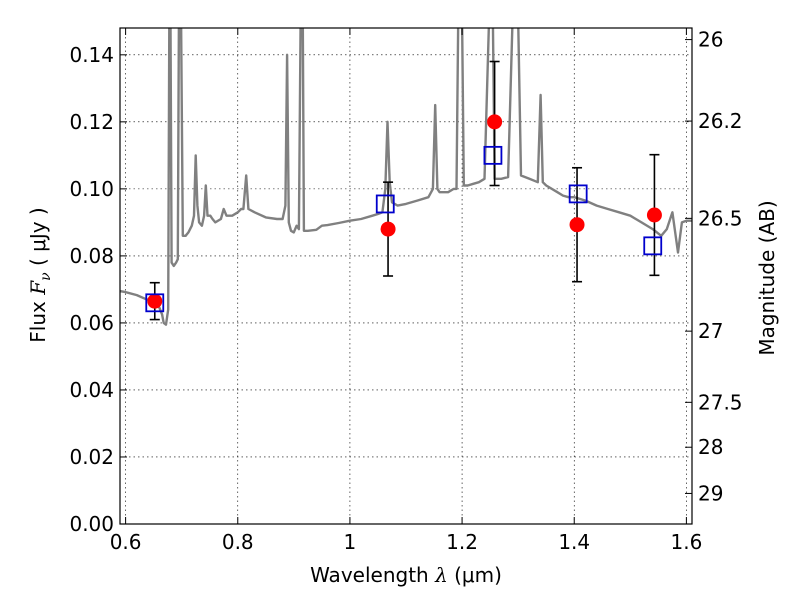 The height and width of the screenshot is (600, 800). I want to click on x-axis-label-symbol: λ, so click(441, 575).